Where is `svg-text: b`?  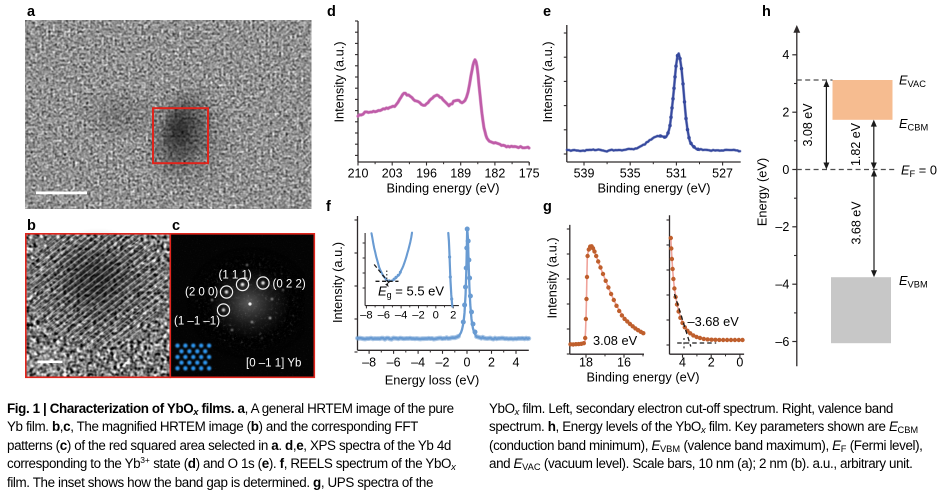
svg-text: b is located at coordinates (31, 226).